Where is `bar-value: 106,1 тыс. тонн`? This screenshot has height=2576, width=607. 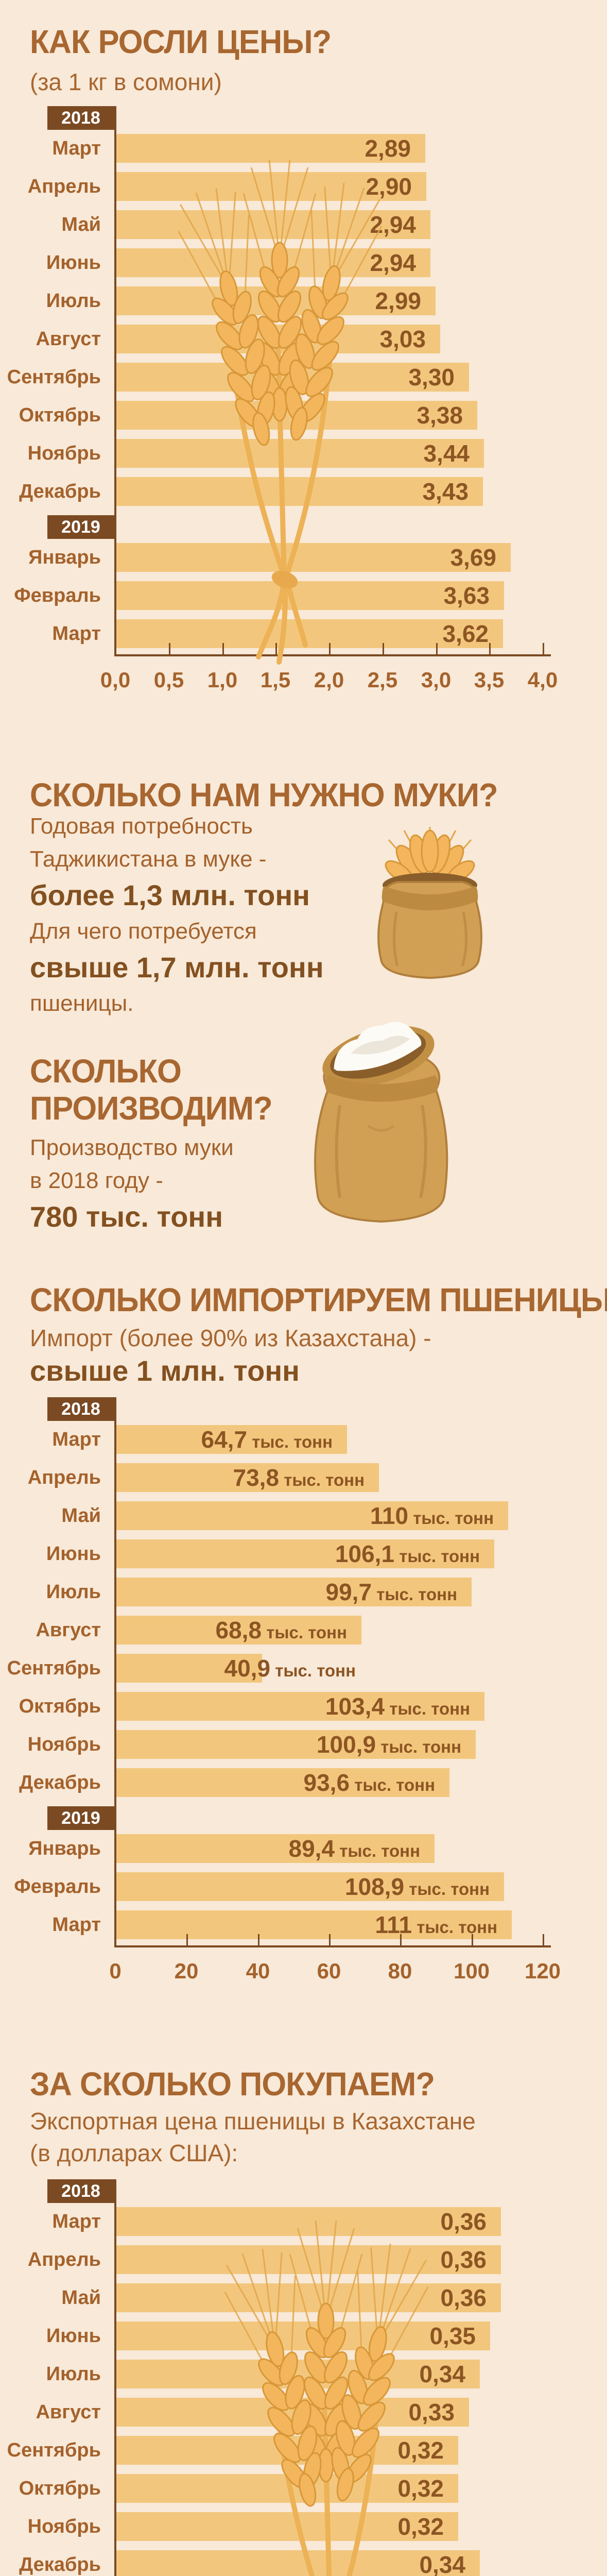 bar-value: 106,1 тыс. тонн is located at coordinates (408, 1554).